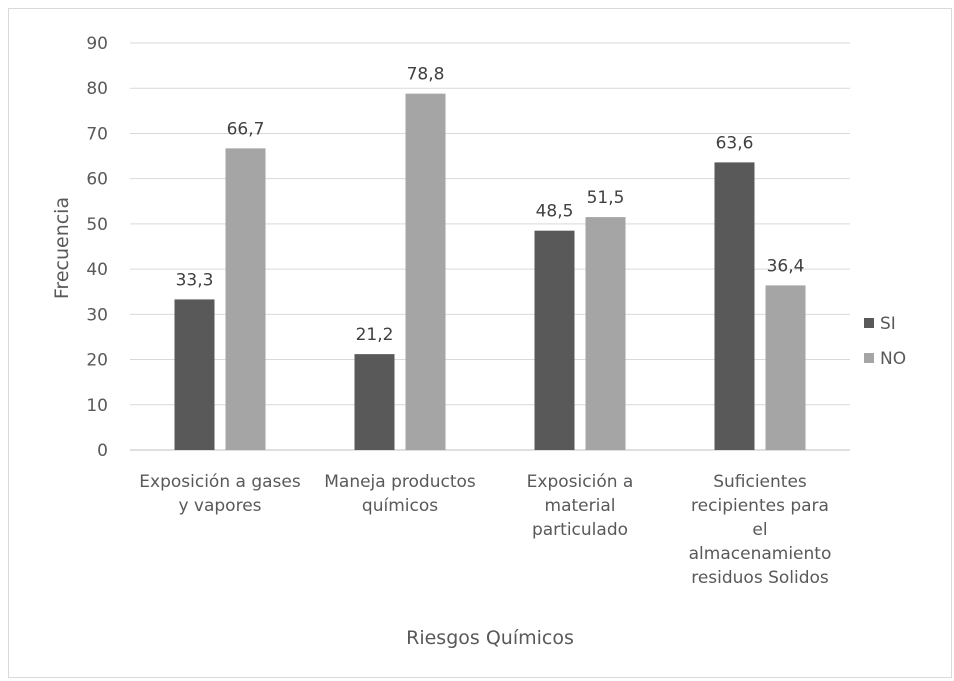  Describe the element at coordinates (97, 247) in the screenshot. I see `y-axis-ticks: 0 10 20 30 40 50 60 70 80 90` at that location.